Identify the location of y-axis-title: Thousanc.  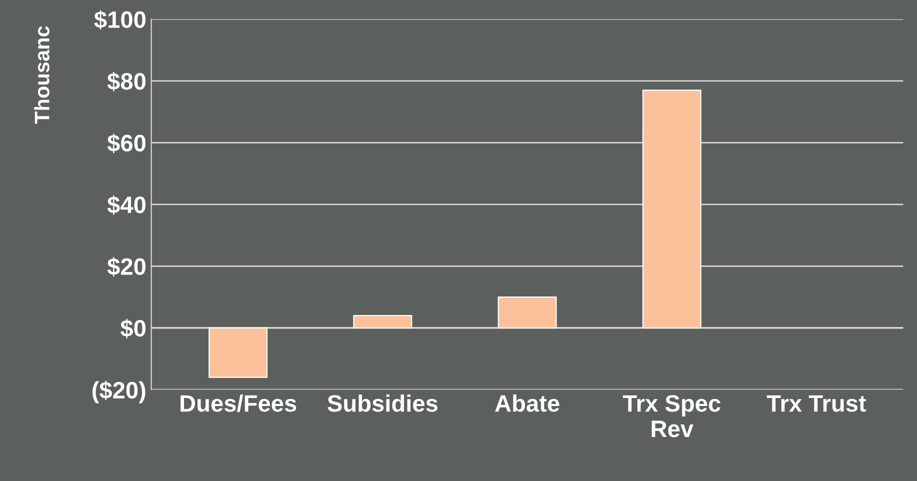
(42, 75).